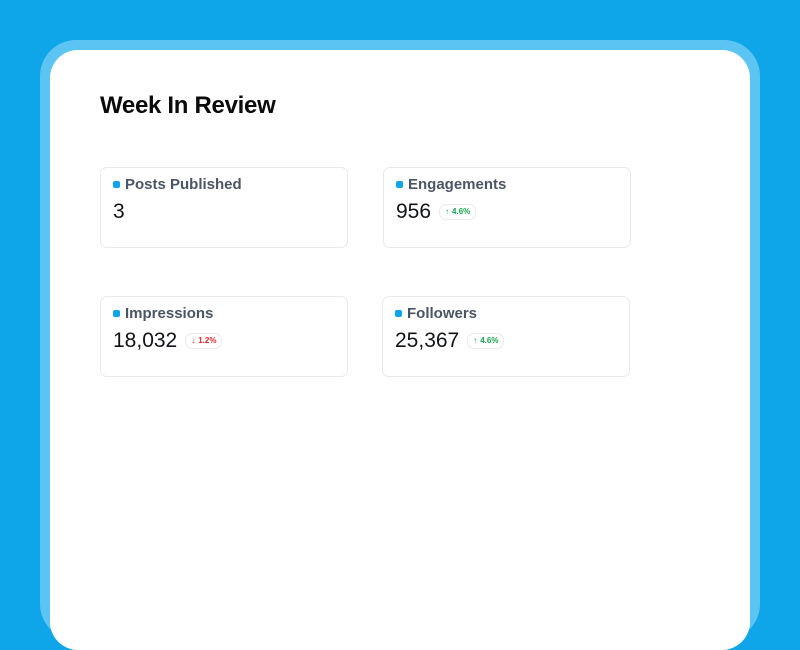  What do you see at coordinates (436, 212) in the screenshot?
I see `metric-value-row: 956 ↑ 4.6%` at bounding box center [436, 212].